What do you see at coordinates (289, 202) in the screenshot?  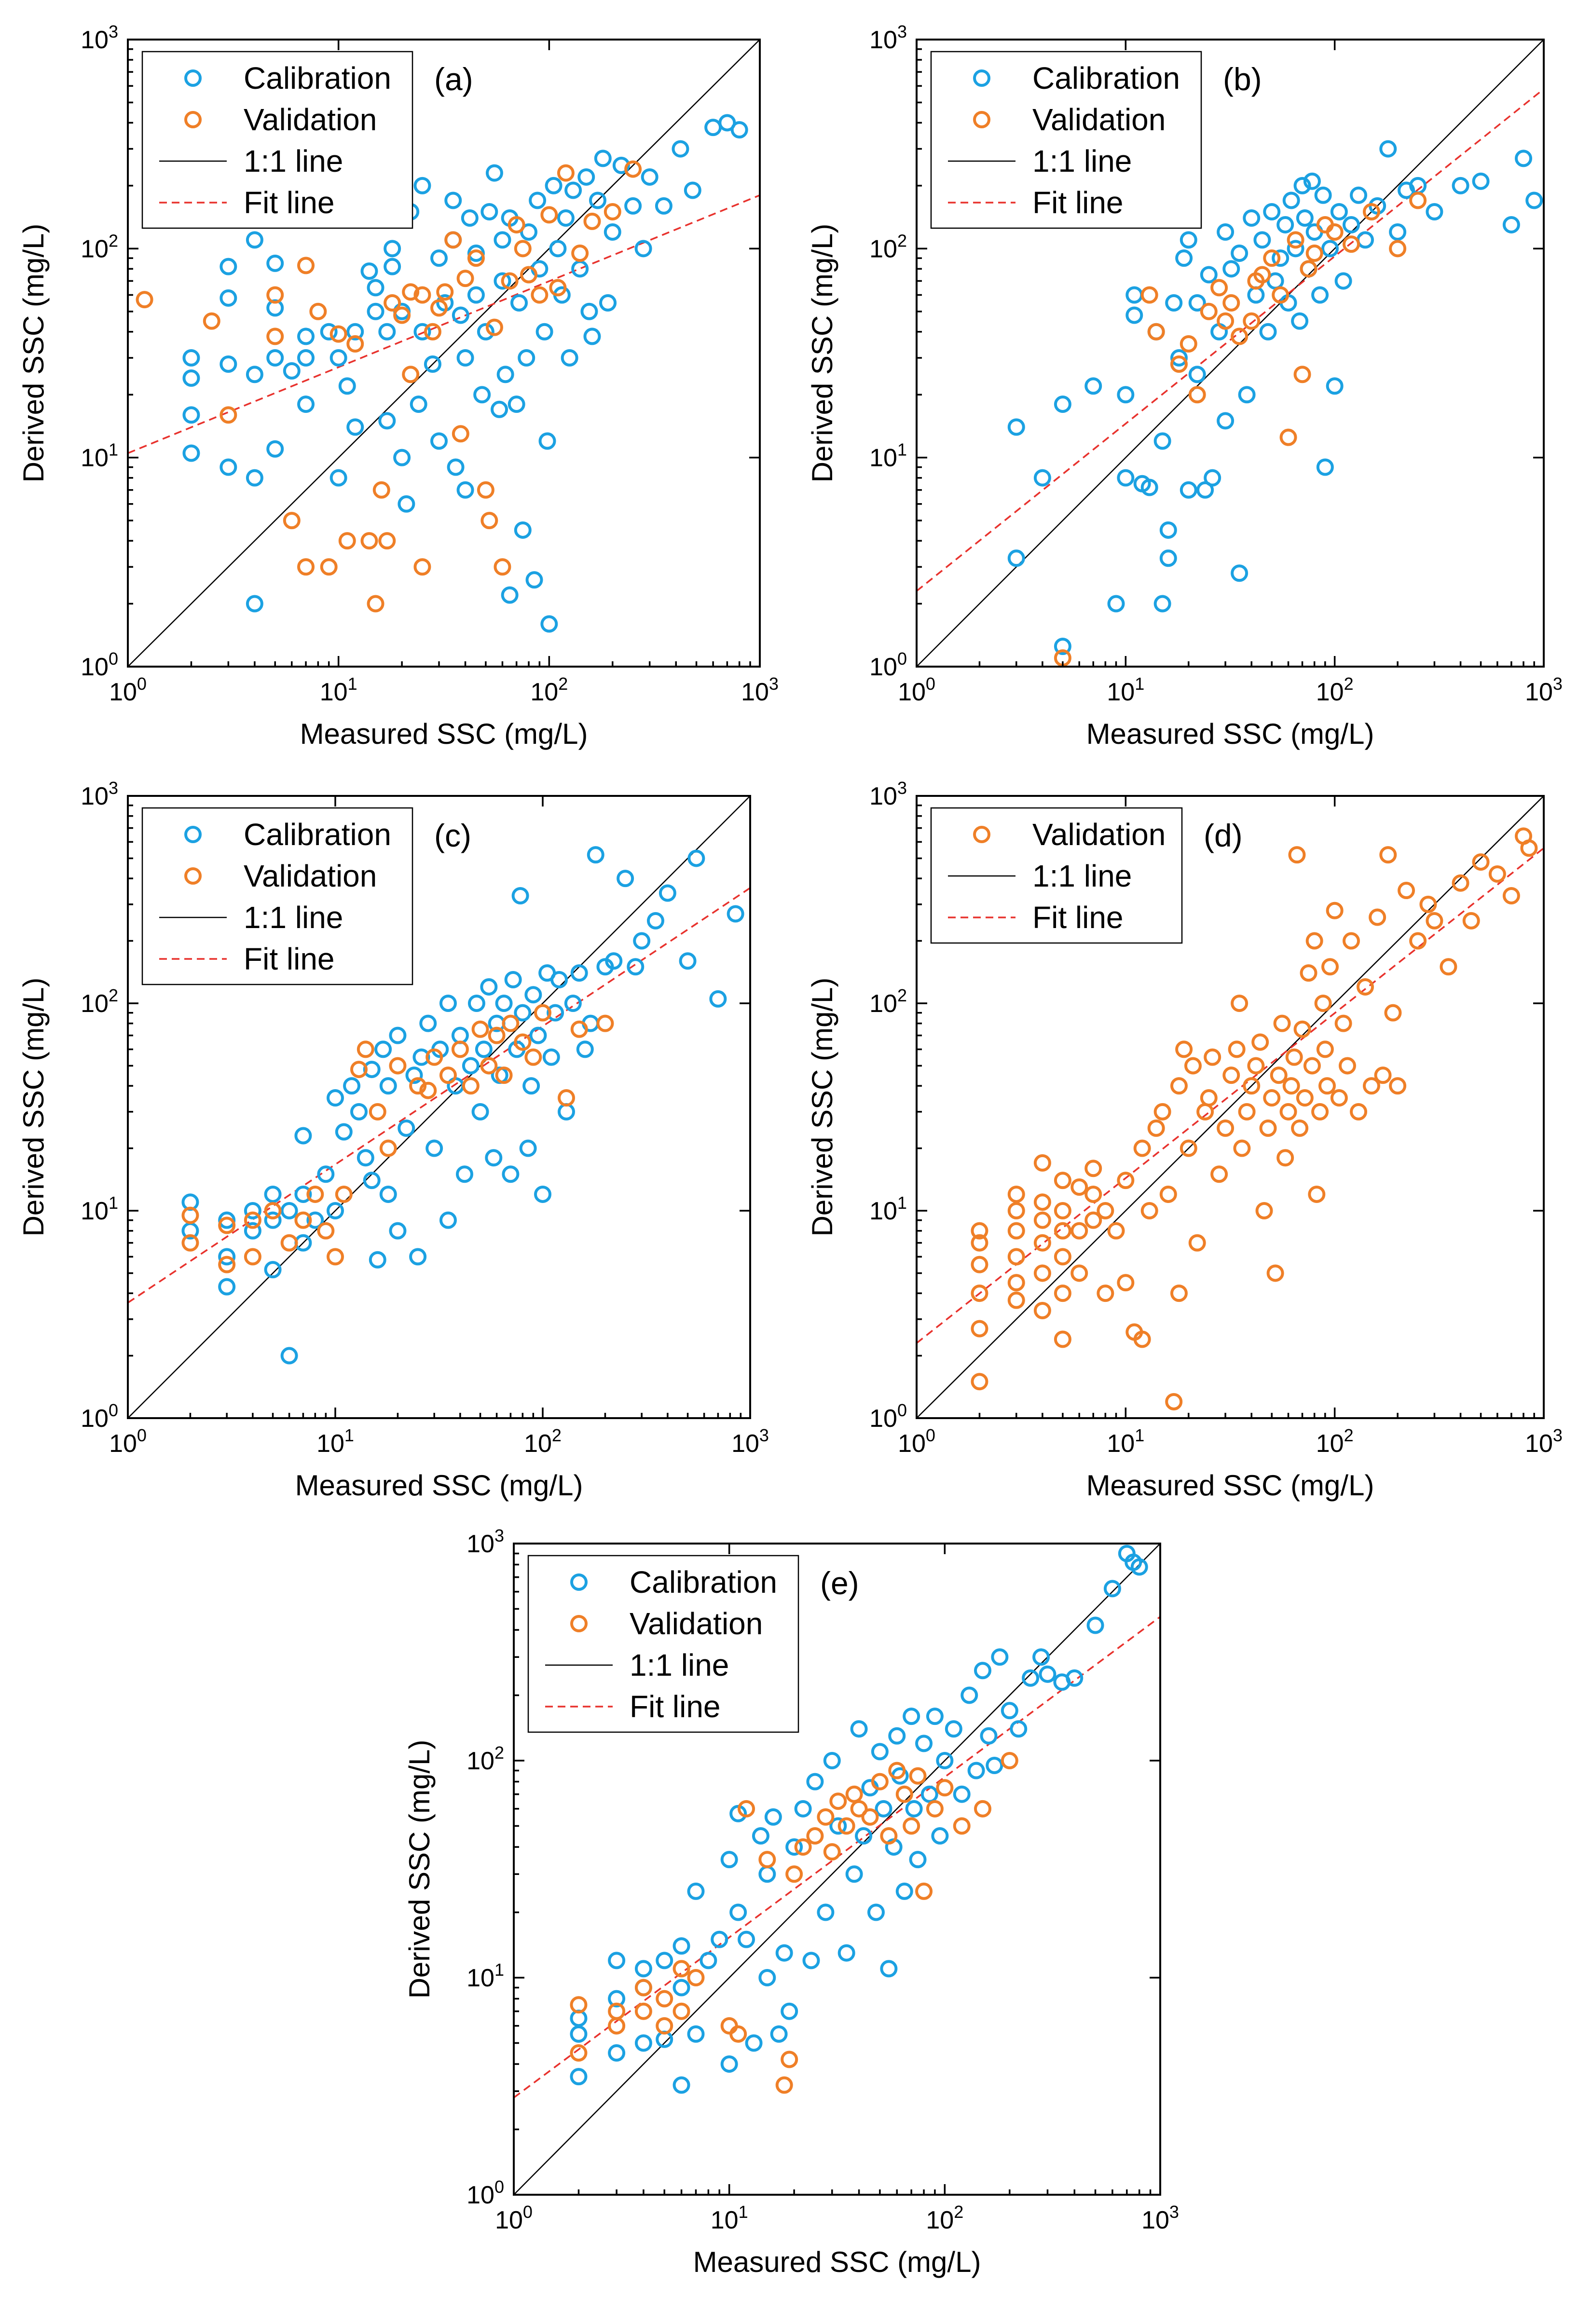 I see `legend-label: Fit line` at bounding box center [289, 202].